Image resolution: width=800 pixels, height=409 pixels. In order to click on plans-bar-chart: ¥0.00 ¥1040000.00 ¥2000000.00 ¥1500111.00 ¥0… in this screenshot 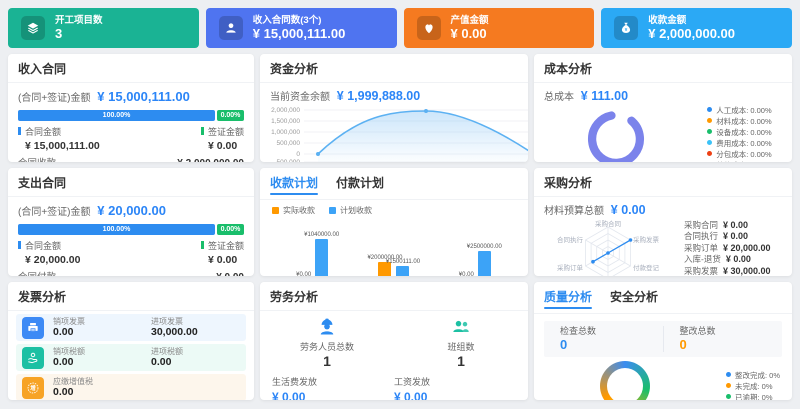, I will do `click(394, 253)`.